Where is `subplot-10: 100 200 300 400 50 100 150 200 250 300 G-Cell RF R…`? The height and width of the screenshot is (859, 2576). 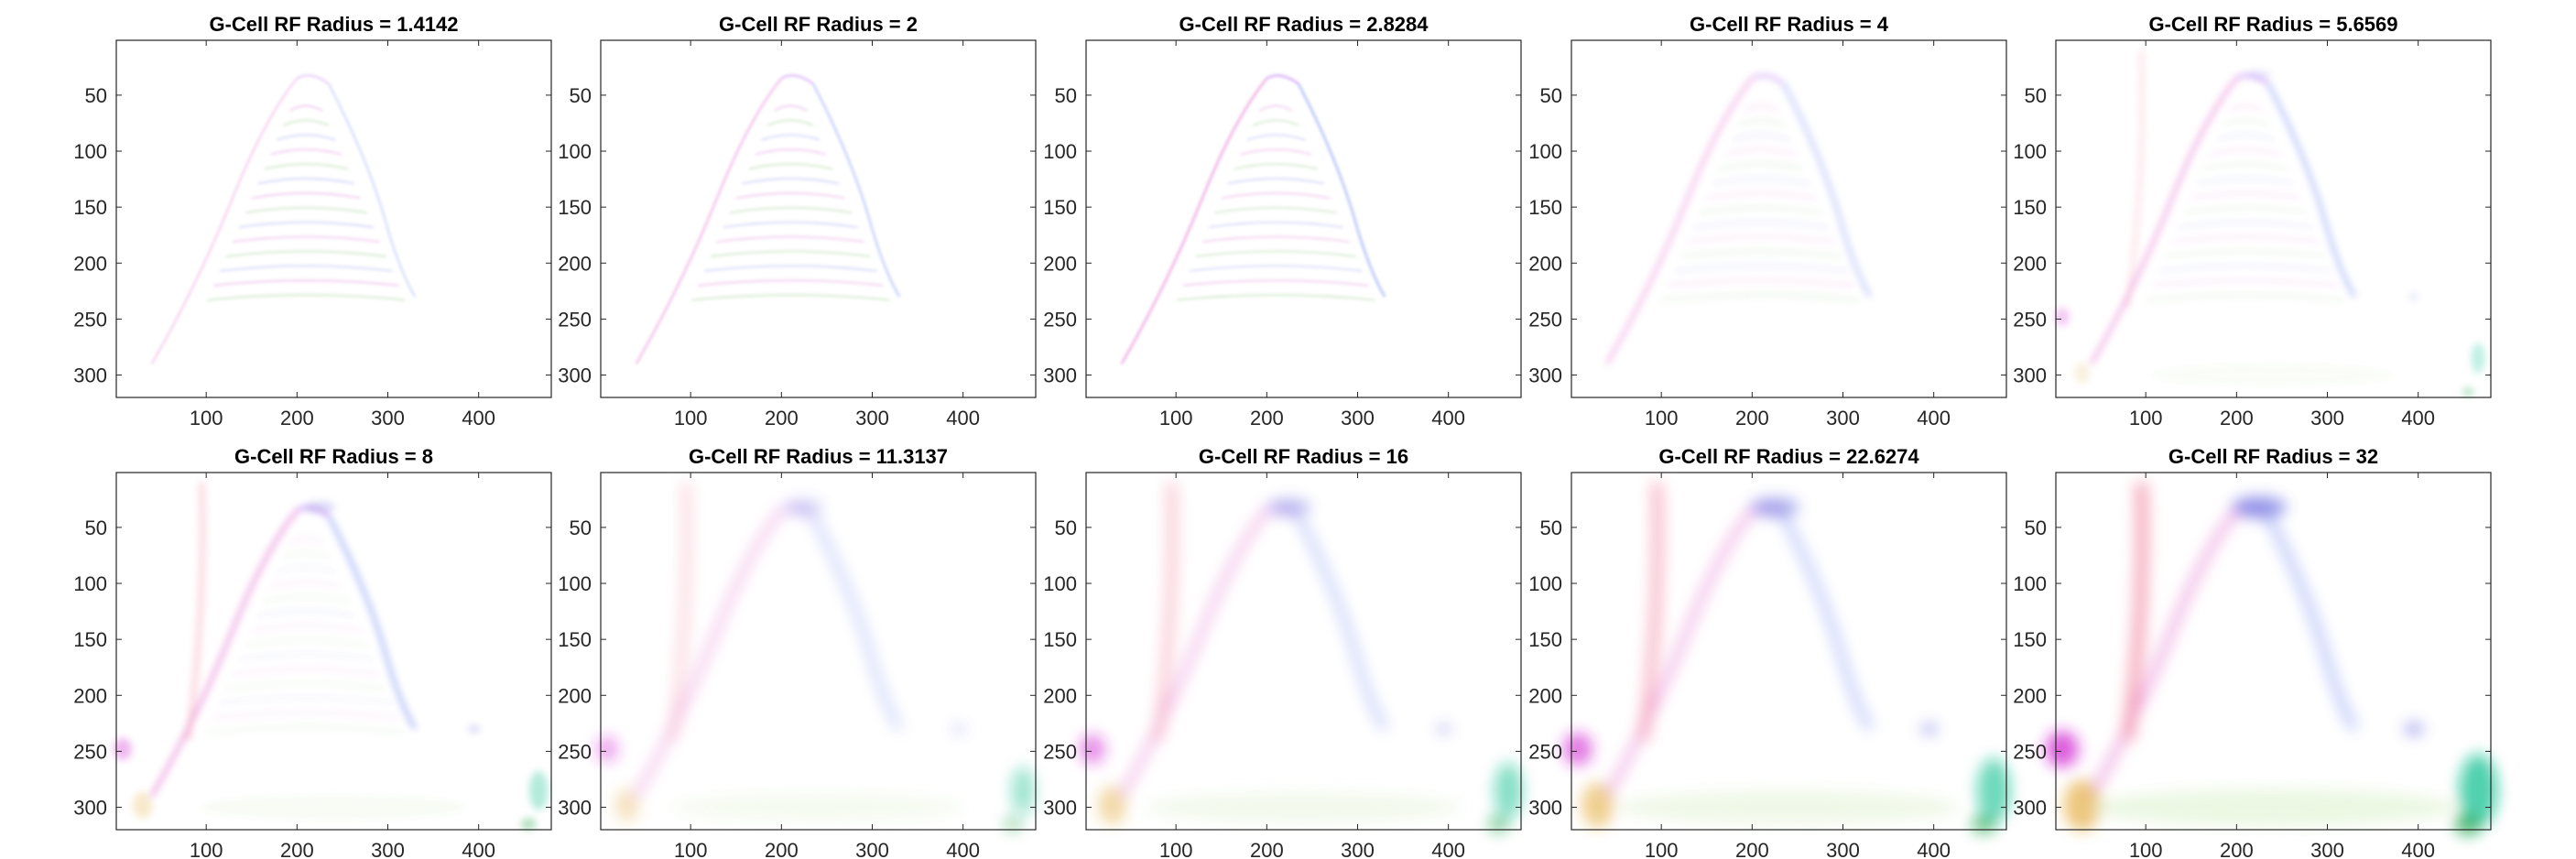 subplot-10: 100 200 300 400 50 100 150 200 250 300 G-Cell RF R… is located at coordinates (2255, 652).